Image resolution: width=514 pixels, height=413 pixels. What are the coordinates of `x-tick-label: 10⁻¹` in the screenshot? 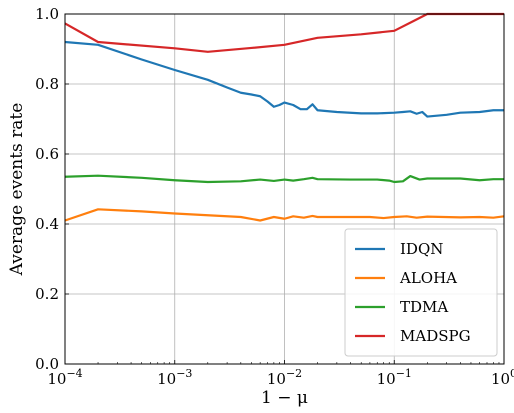 It's located at (394, 377).